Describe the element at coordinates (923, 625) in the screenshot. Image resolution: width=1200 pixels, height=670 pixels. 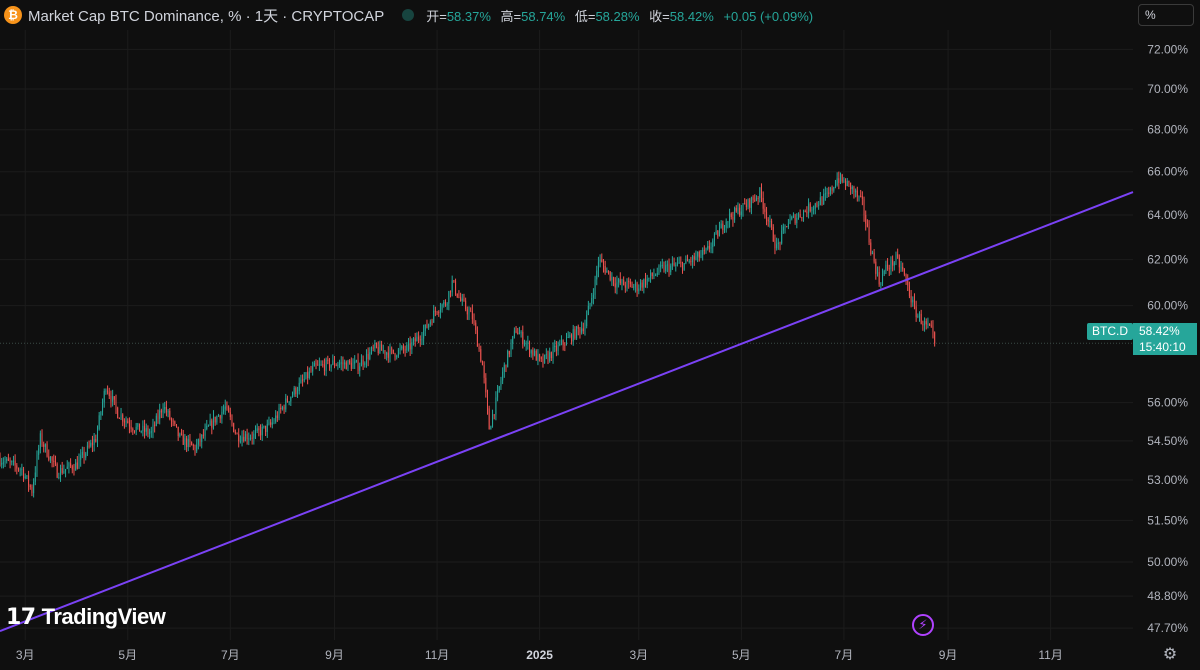
I see `lightning-icon: ⚡` at that location.